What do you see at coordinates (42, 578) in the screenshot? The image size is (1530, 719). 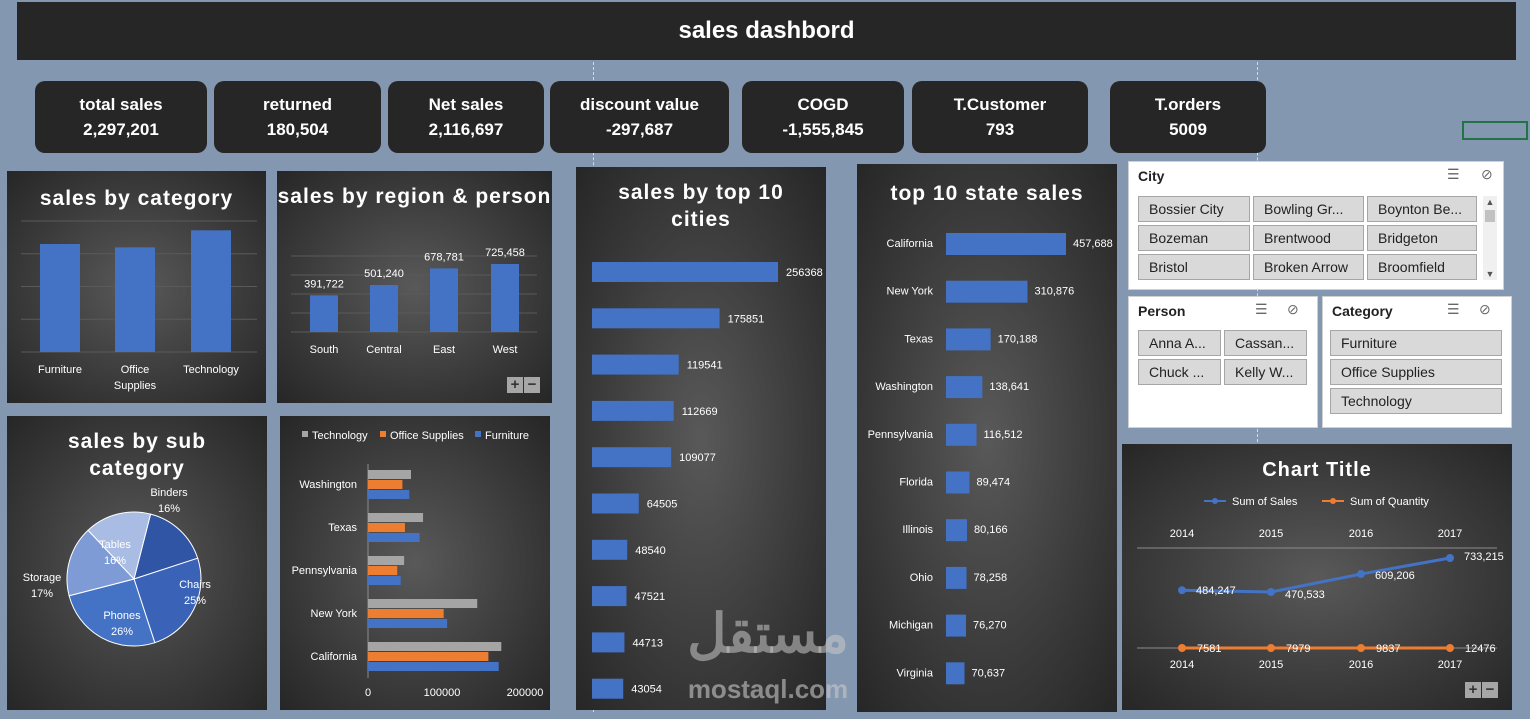 I see `slice-label: Storage` at bounding box center [42, 578].